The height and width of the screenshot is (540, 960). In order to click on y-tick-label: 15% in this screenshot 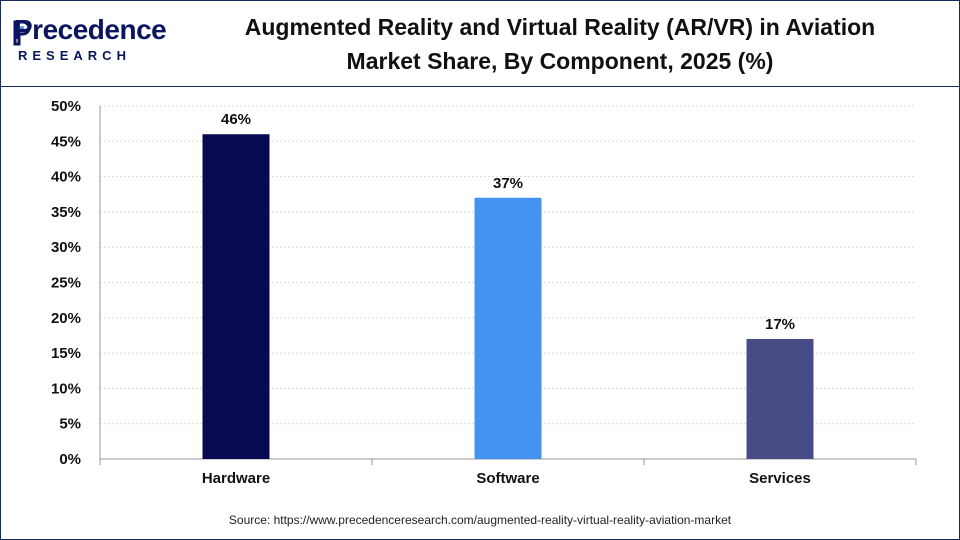, I will do `click(66, 353)`.